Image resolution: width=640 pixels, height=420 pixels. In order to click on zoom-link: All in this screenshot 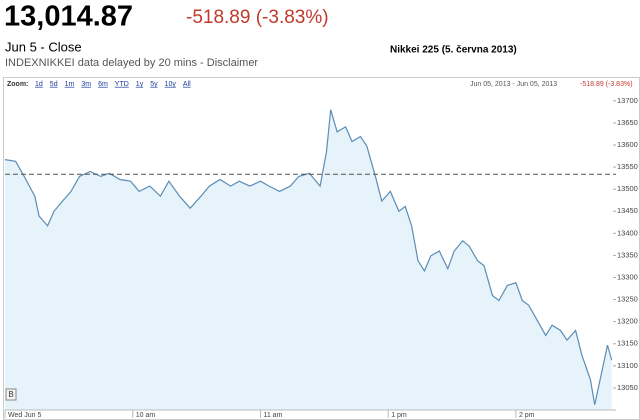, I will do `click(187, 84)`.